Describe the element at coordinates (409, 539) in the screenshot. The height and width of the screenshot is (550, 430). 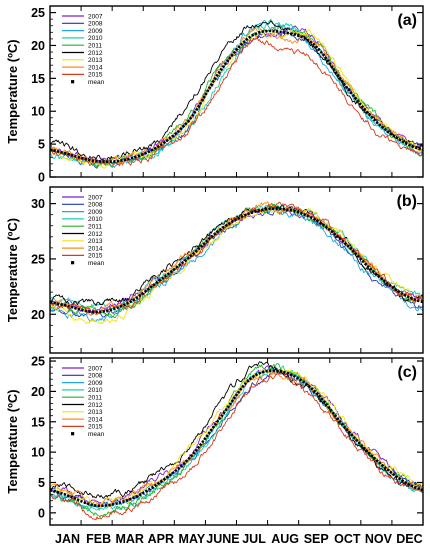
I see `month-label-dec: DEC` at that location.